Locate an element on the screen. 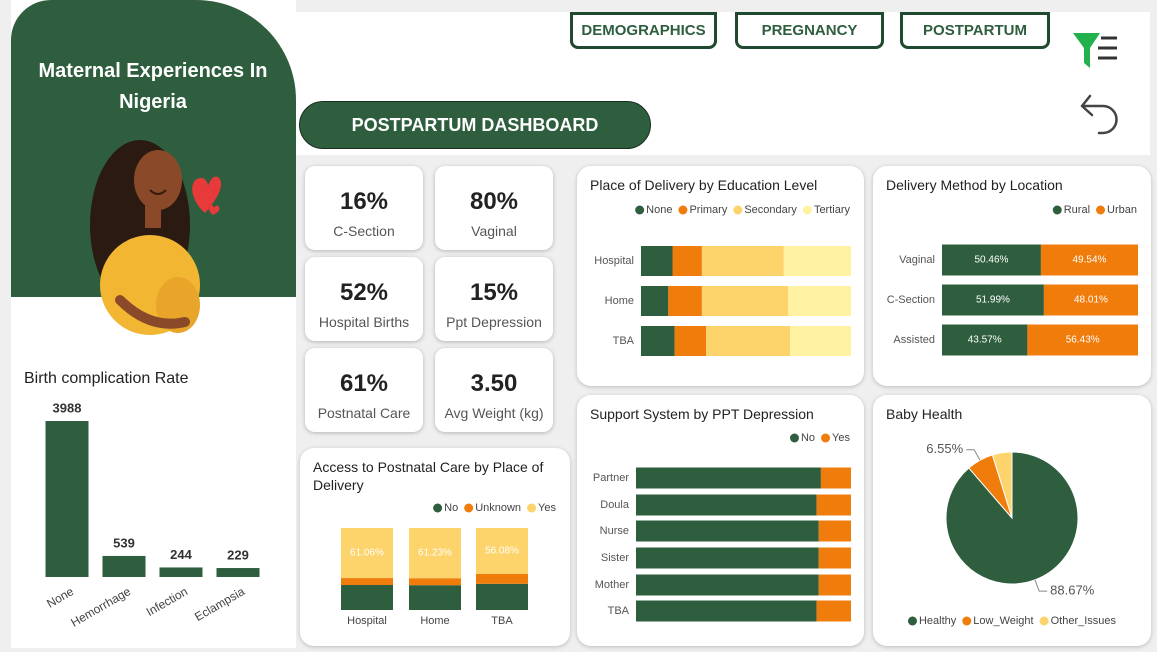 This screenshot has height=652, width=1157. y-tick-label: Partner is located at coordinates (611, 478).